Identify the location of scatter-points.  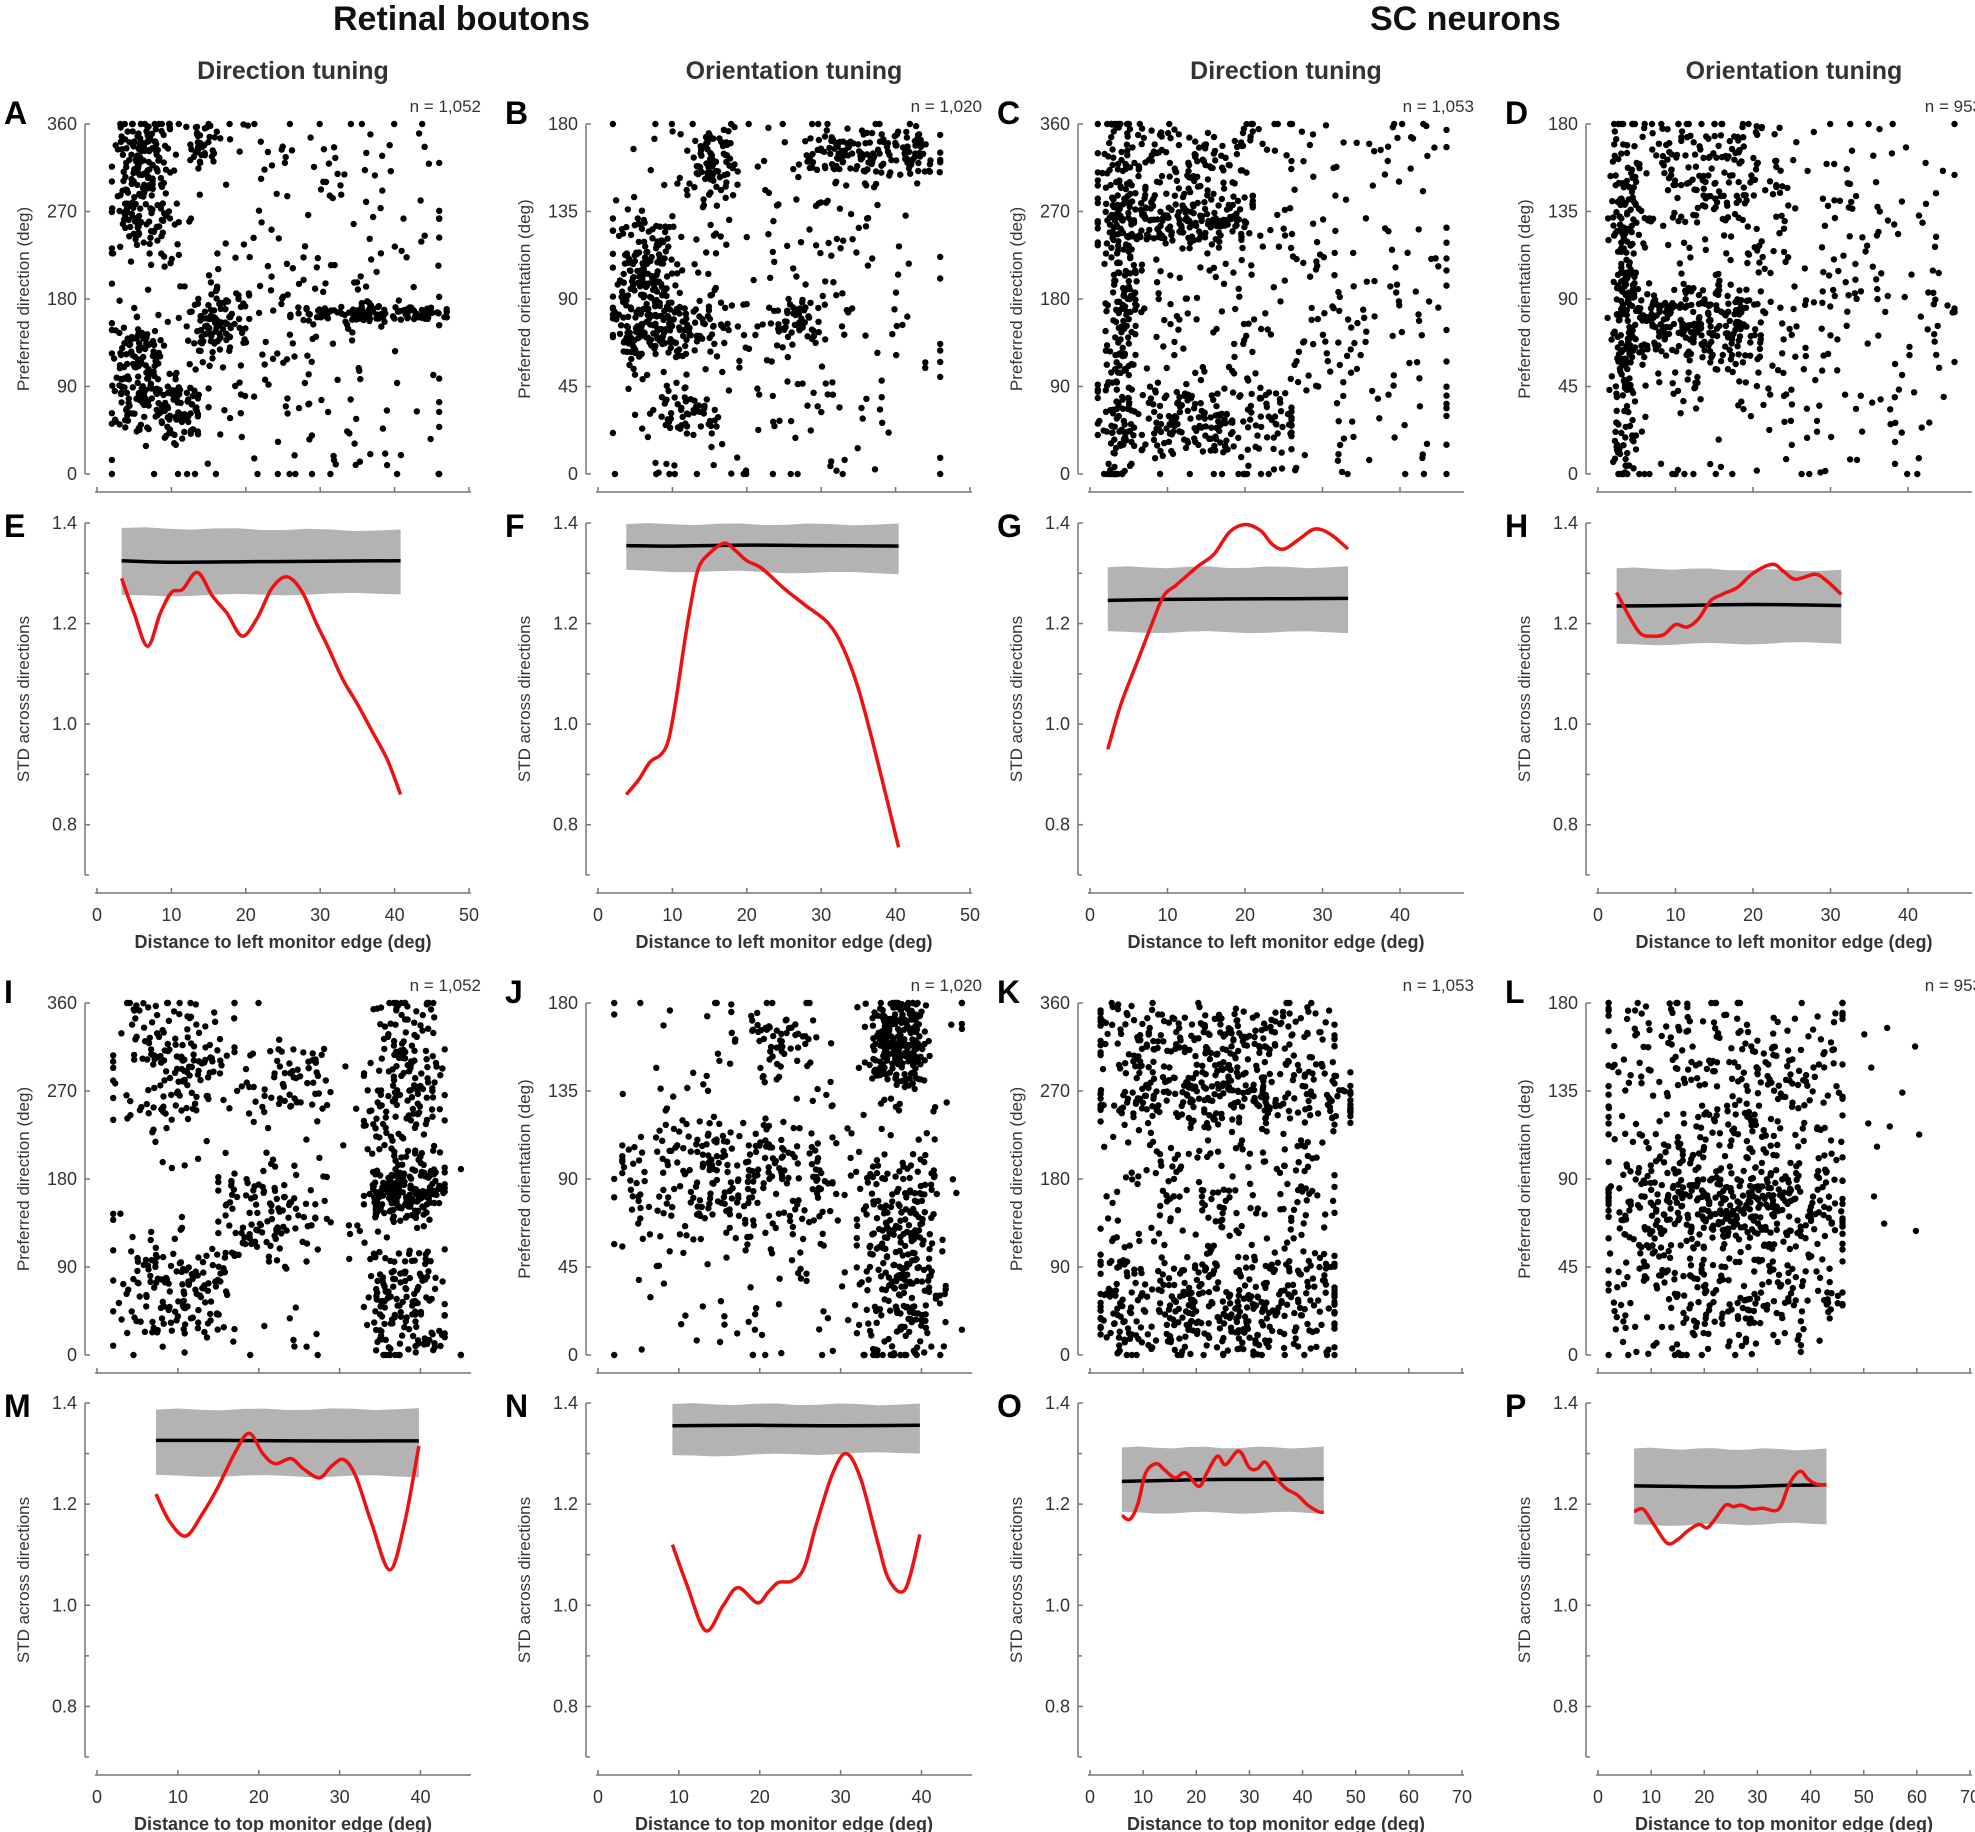
(1781, 299).